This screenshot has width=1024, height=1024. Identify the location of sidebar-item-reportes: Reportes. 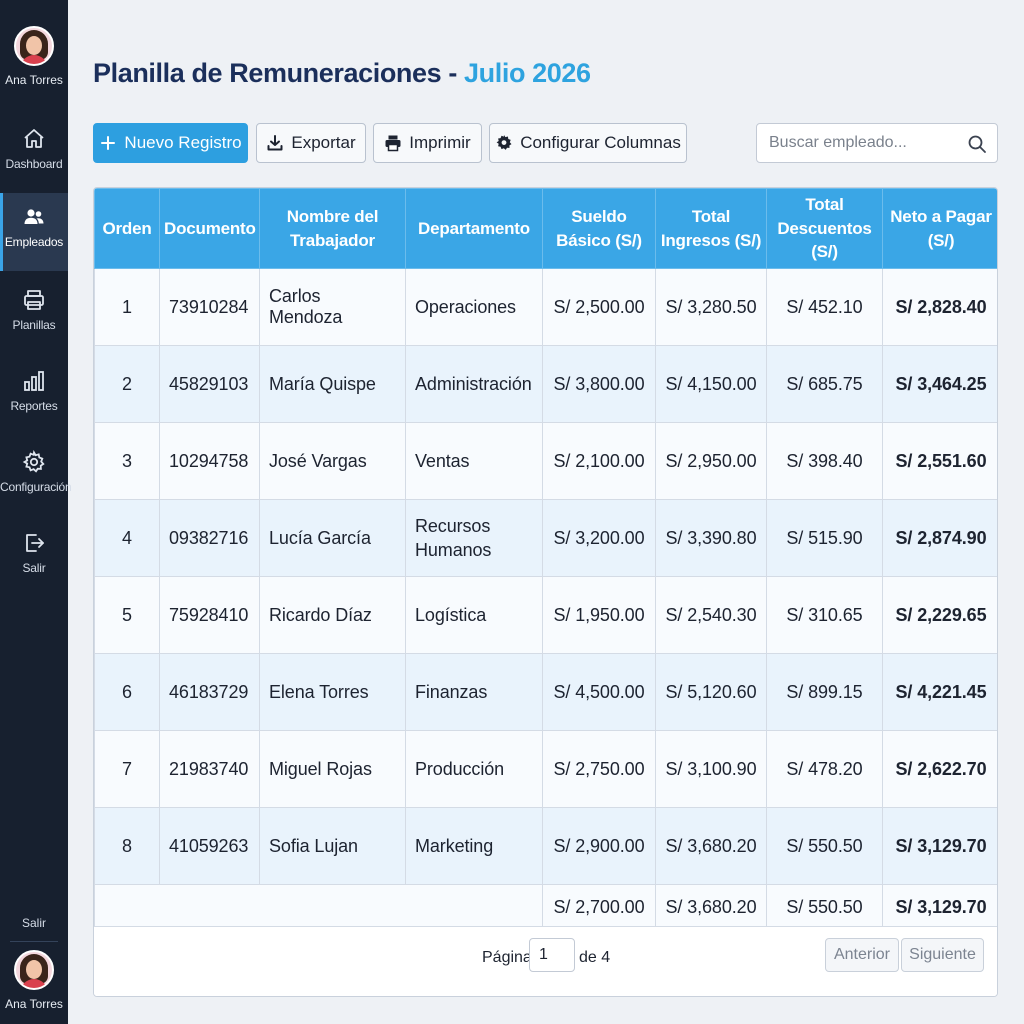
(34, 396).